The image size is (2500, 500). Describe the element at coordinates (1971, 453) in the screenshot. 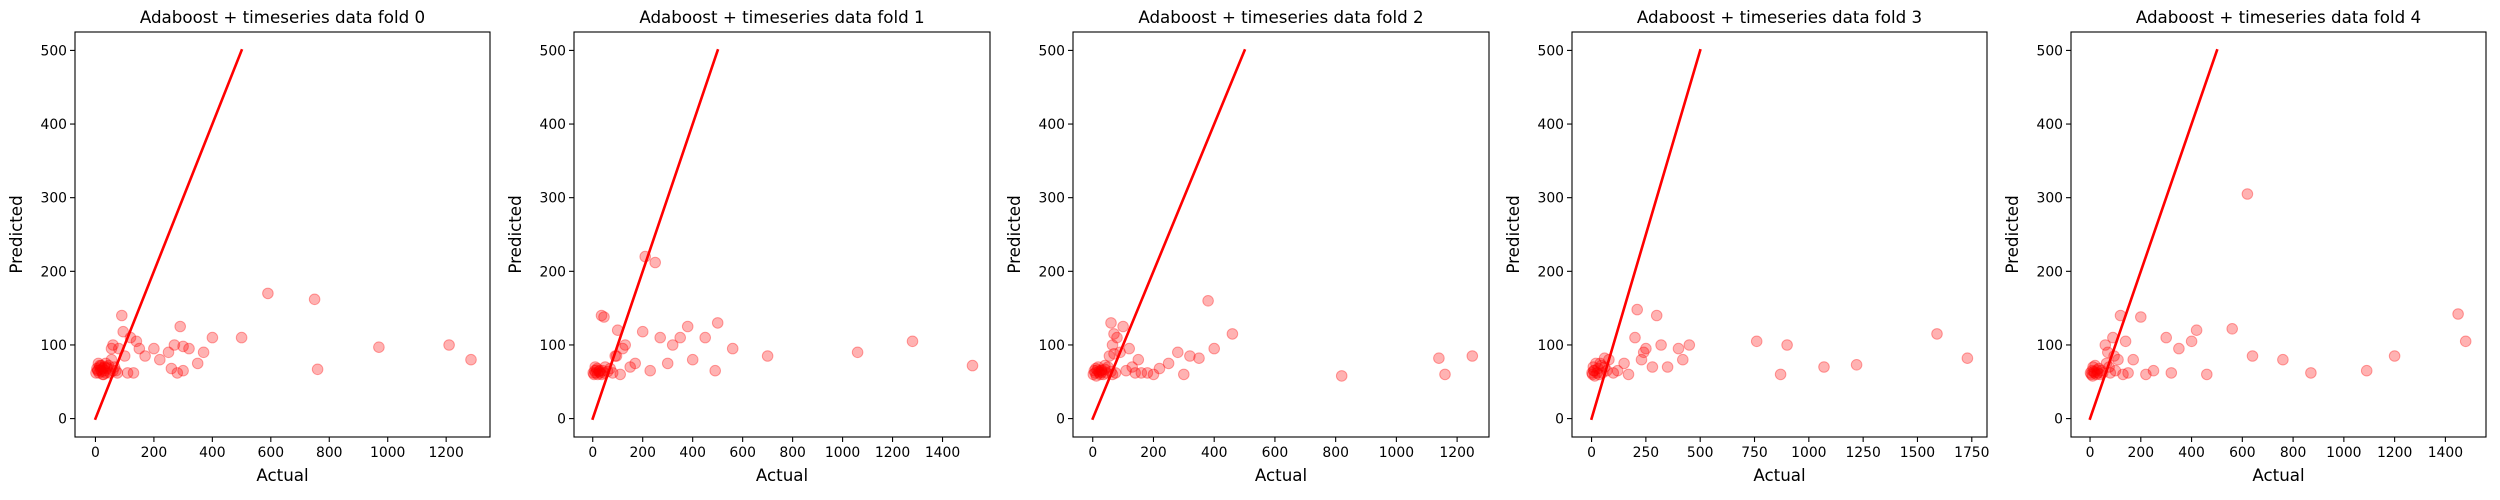

I see `x-tick-label: 1750` at that location.